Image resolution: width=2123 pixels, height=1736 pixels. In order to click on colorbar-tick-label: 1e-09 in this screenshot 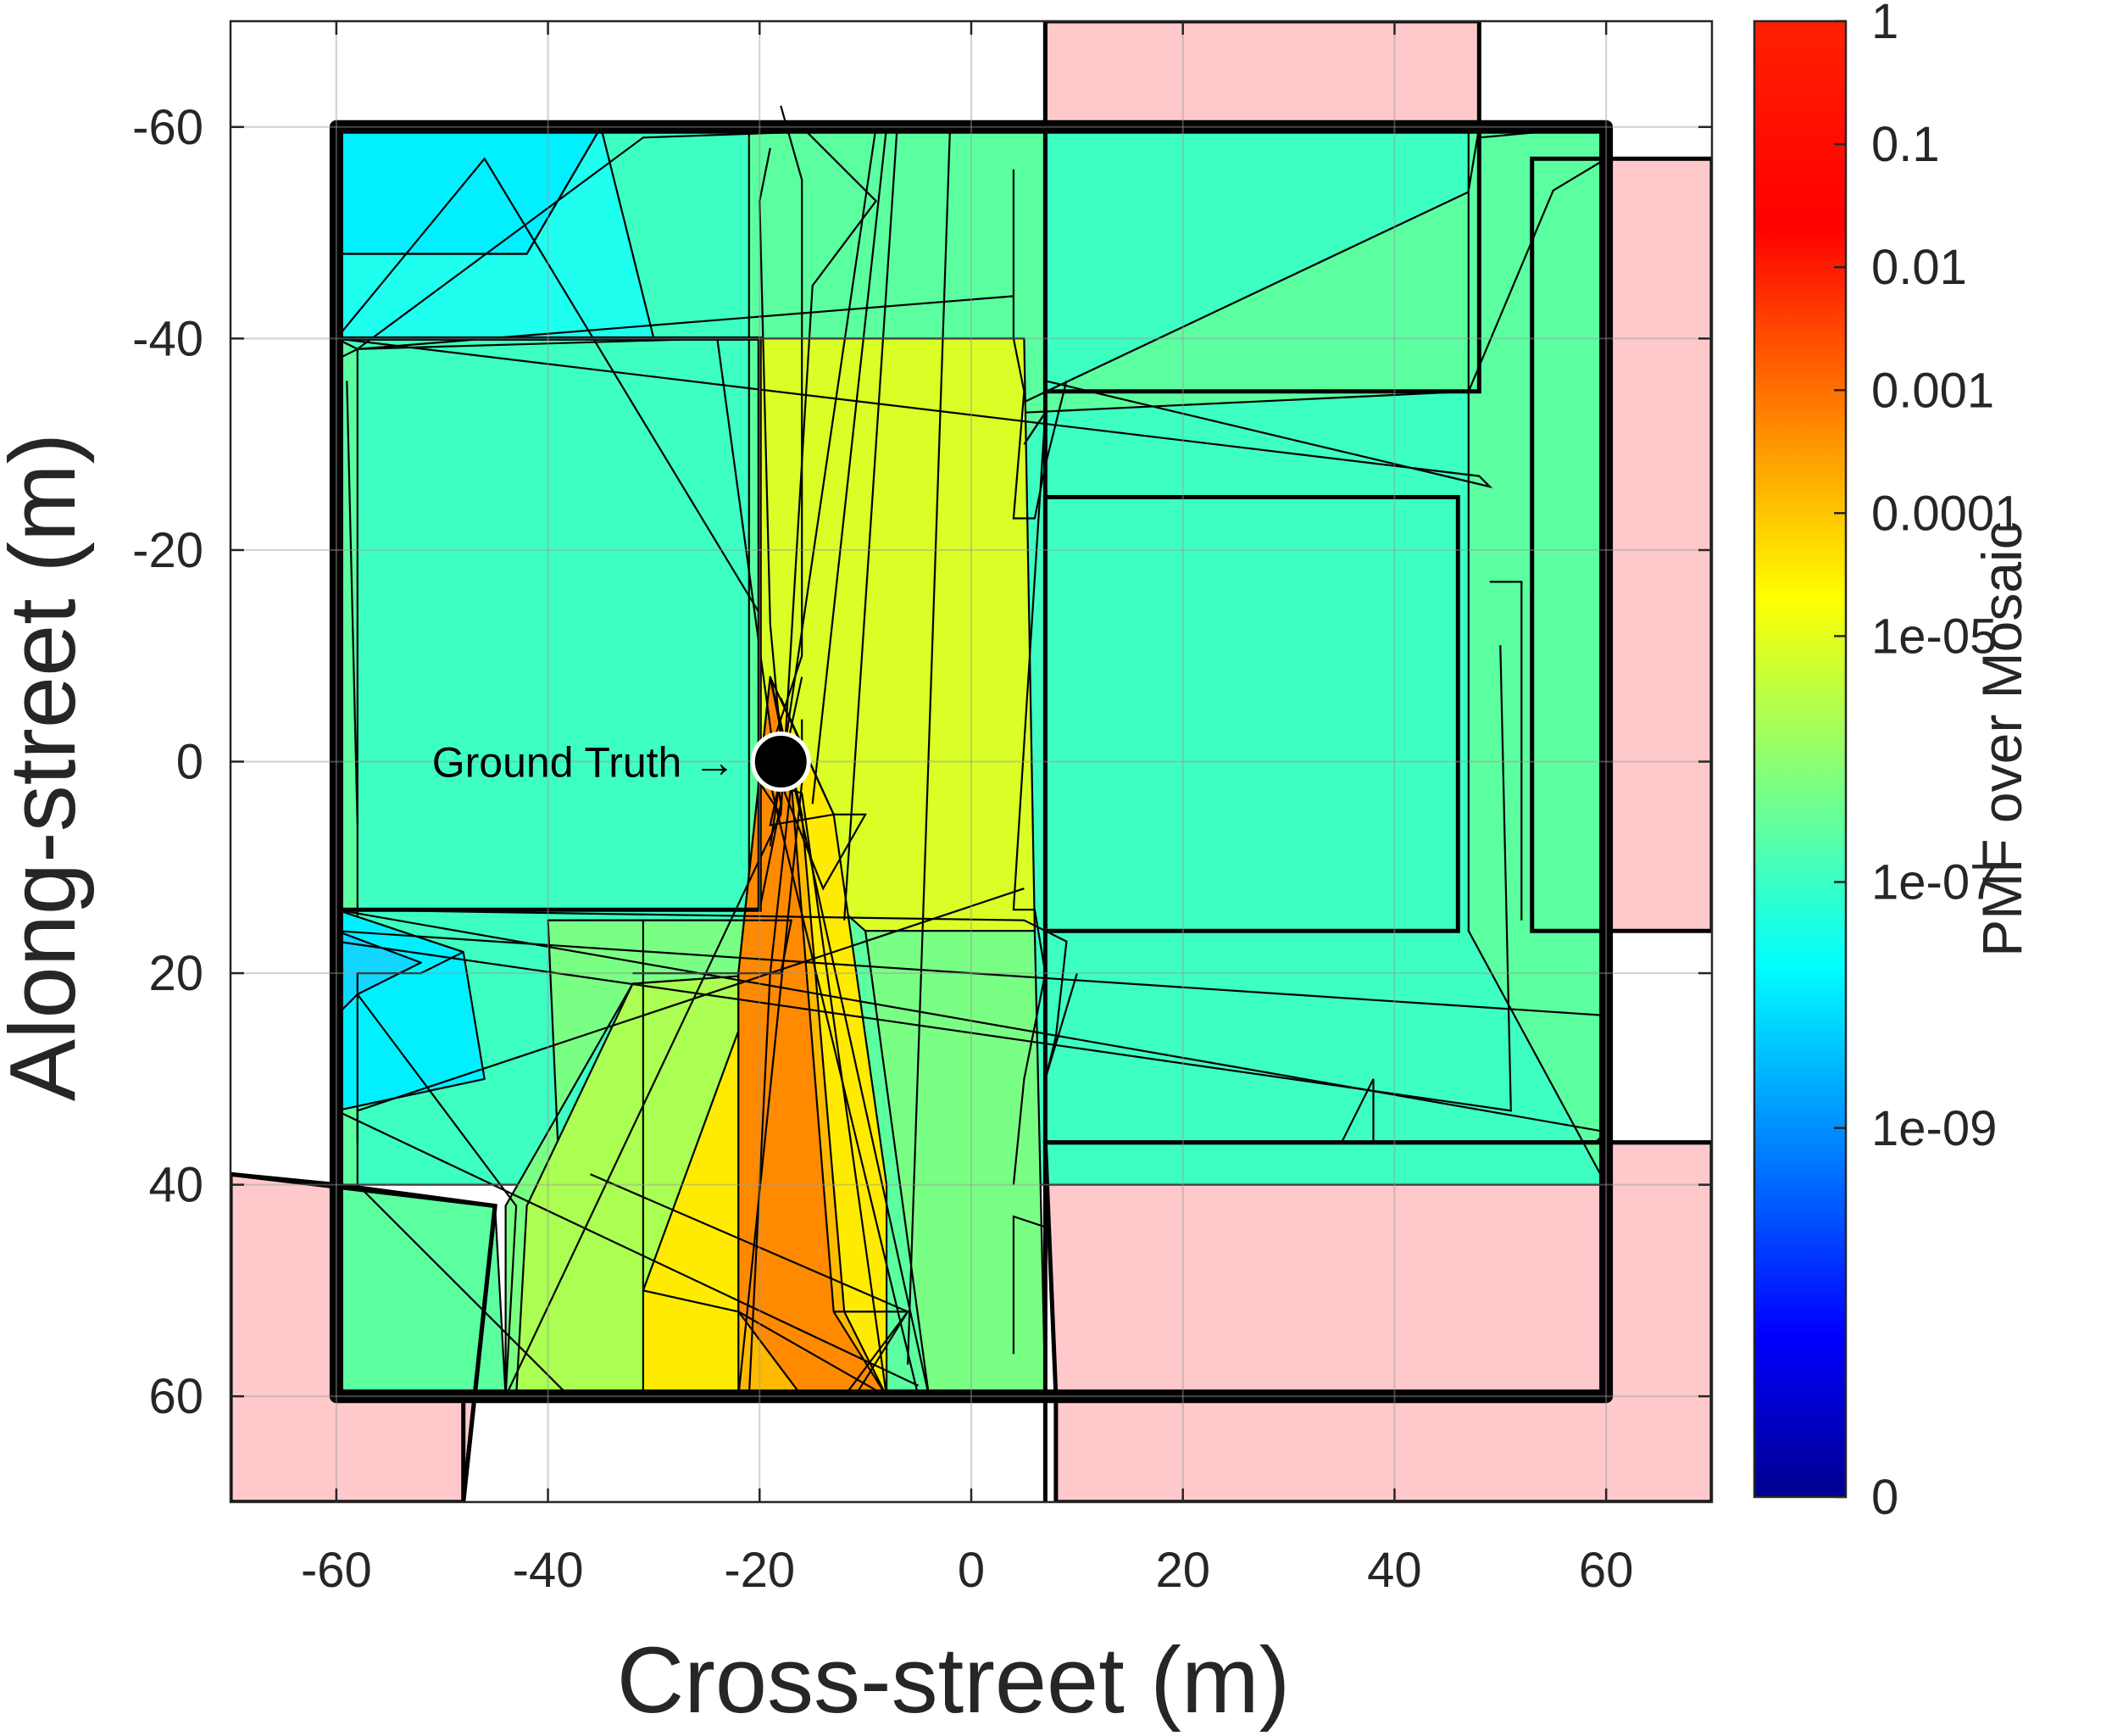, I will do `click(1934, 1128)`.